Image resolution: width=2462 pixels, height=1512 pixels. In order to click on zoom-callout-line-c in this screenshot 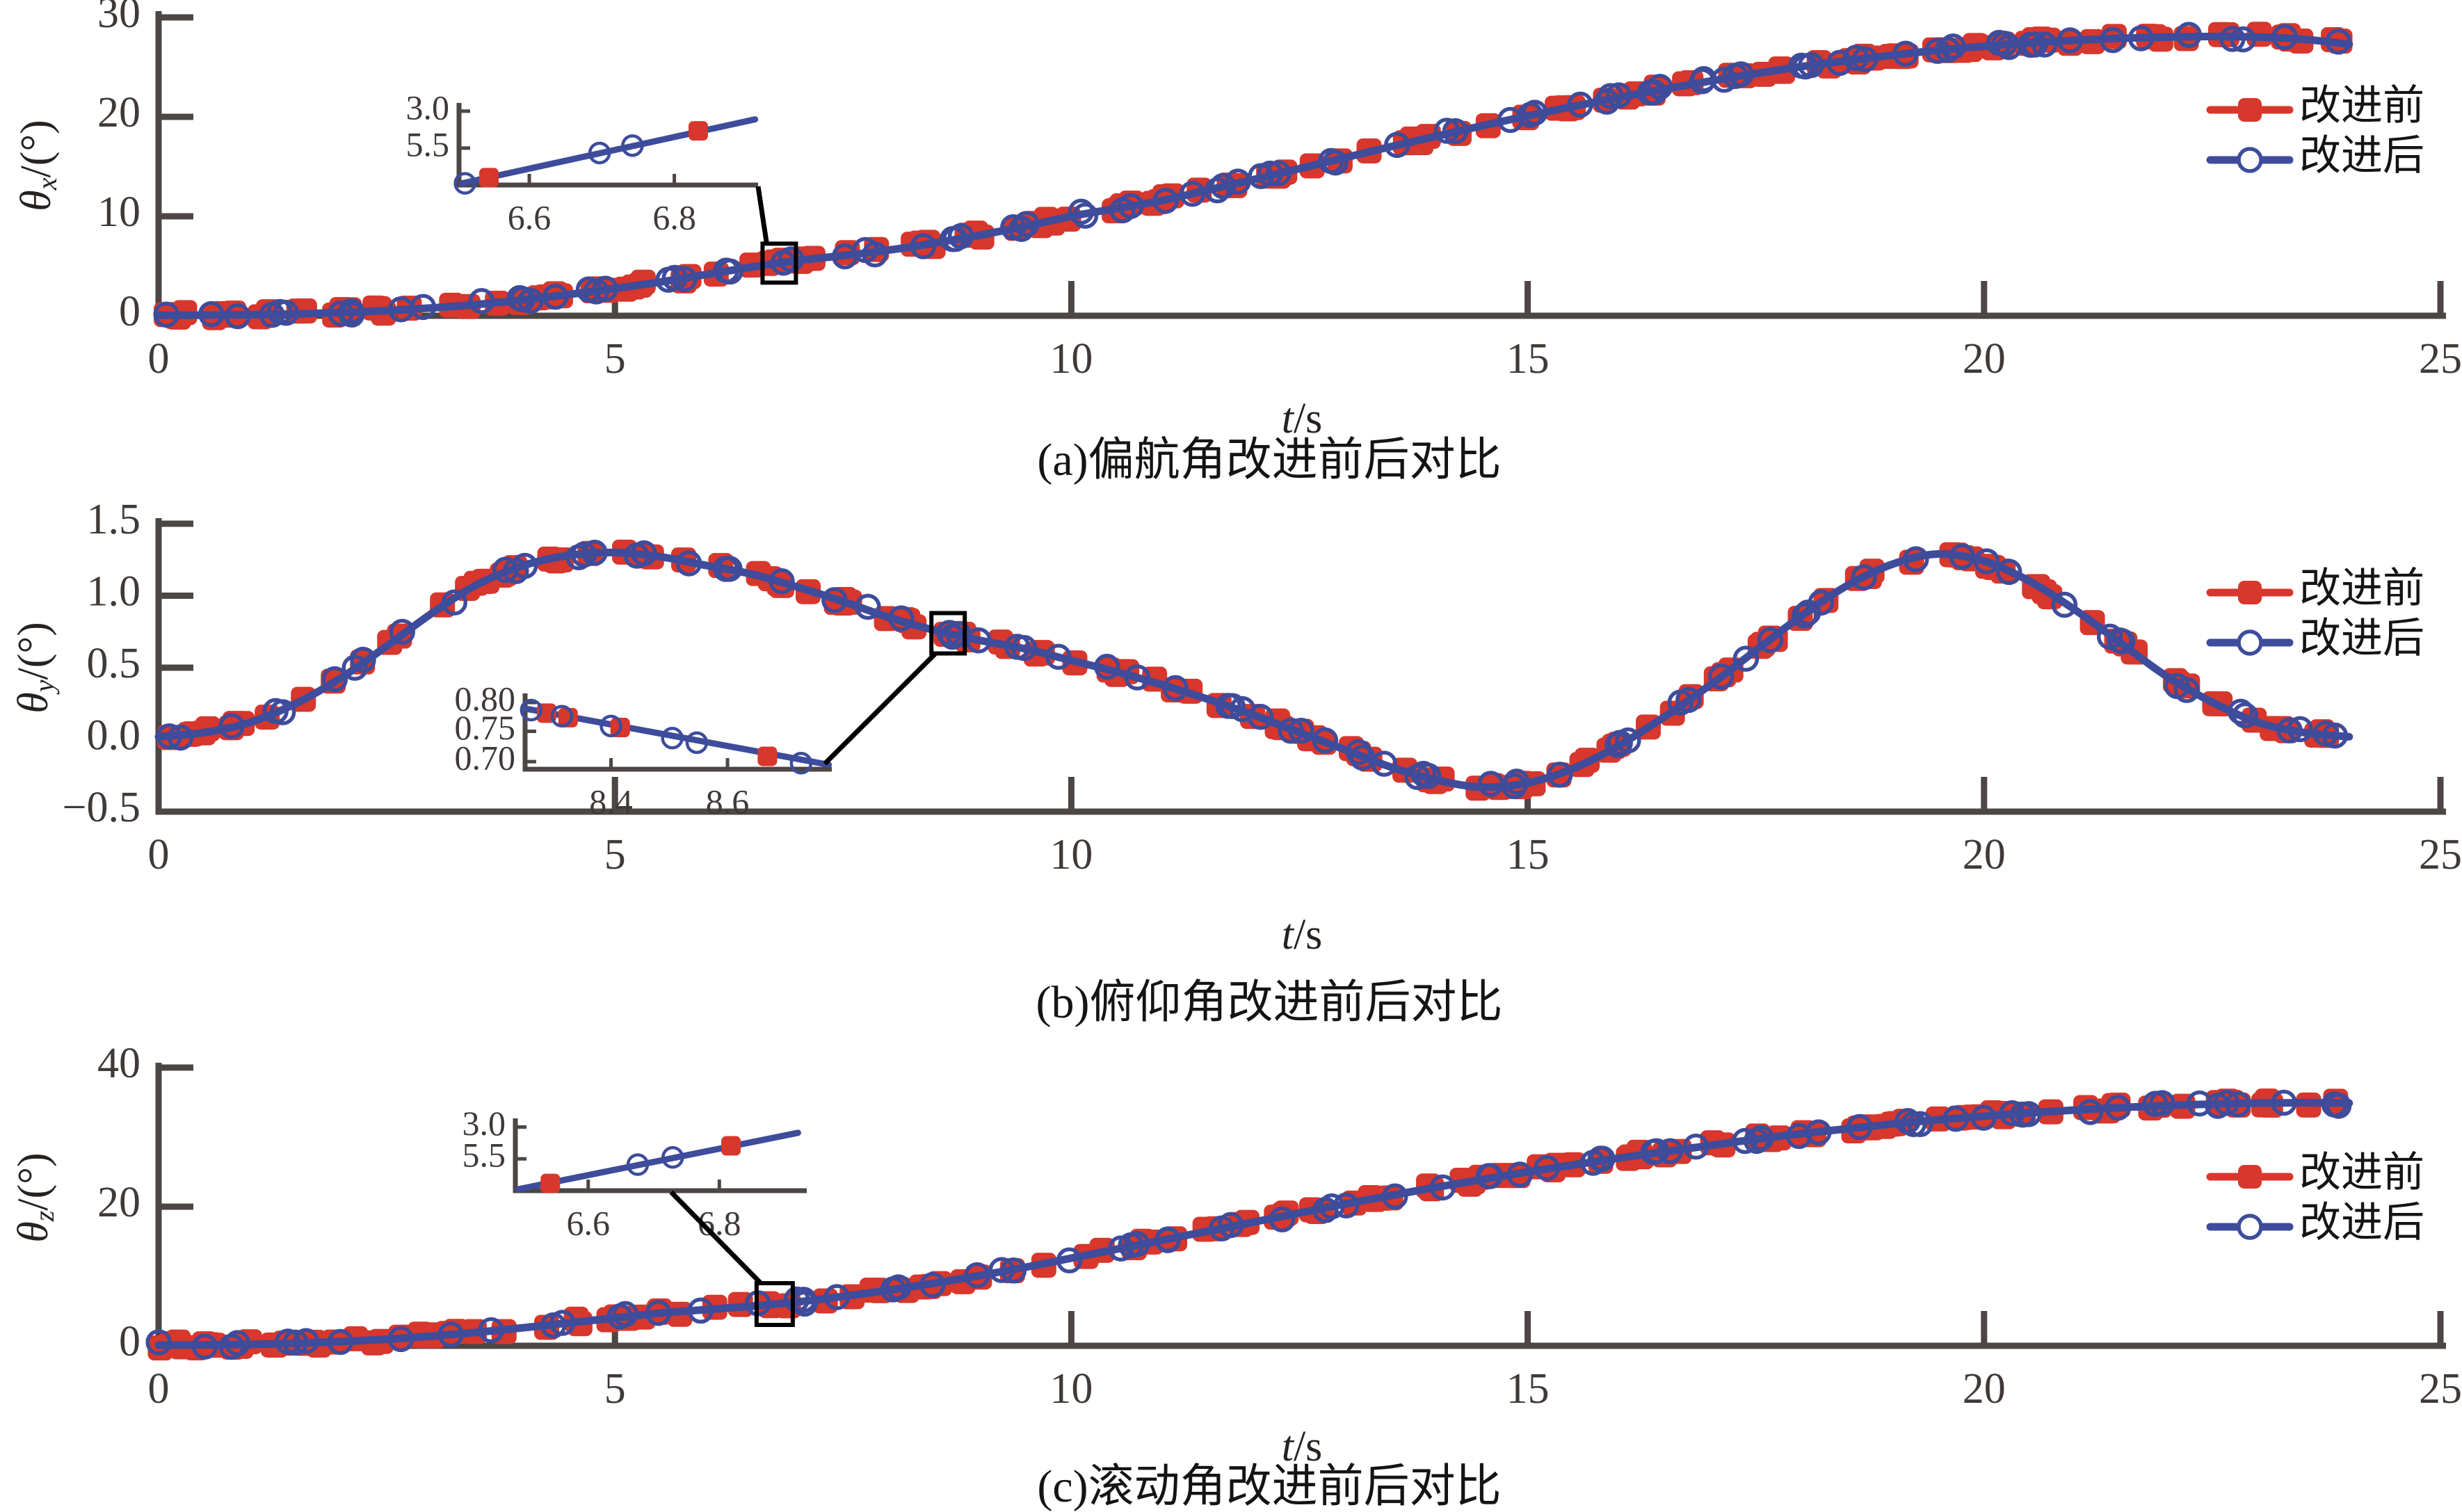, I will do `click(716, 1237)`.